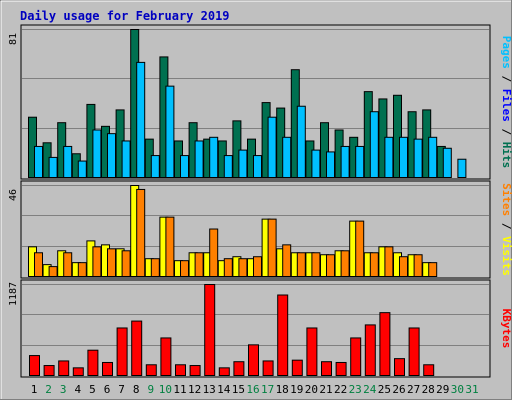 The width and height of the screenshot is (512, 400). What do you see at coordinates (63, 389) in the screenshot?
I see `x-tick-label: 3` at bounding box center [63, 389].